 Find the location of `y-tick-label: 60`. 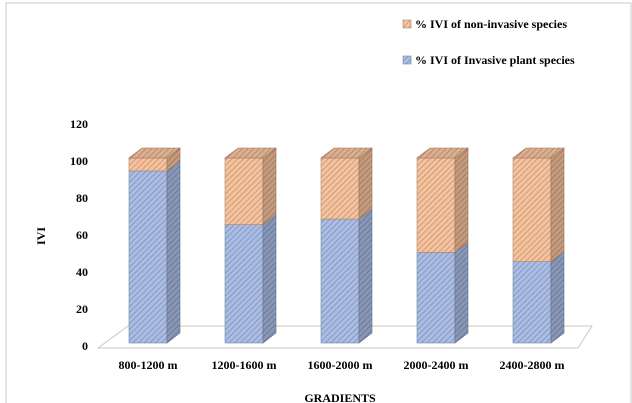

y-tick-label: 60 is located at coordinates (82, 235).